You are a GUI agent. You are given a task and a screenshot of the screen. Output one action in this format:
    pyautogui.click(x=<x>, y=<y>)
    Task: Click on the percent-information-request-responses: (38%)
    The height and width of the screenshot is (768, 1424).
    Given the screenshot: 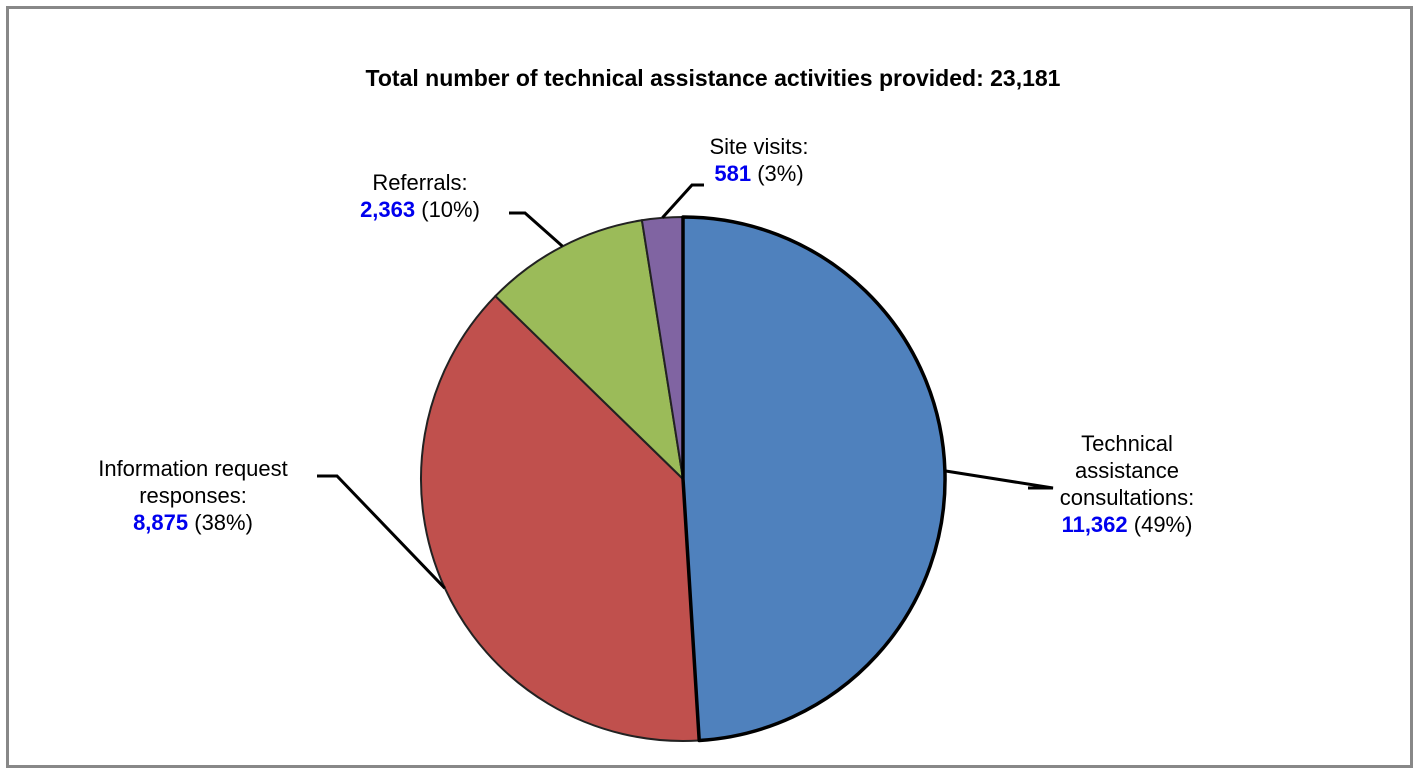 What is the action you would take?
    pyautogui.click(x=220, y=522)
    